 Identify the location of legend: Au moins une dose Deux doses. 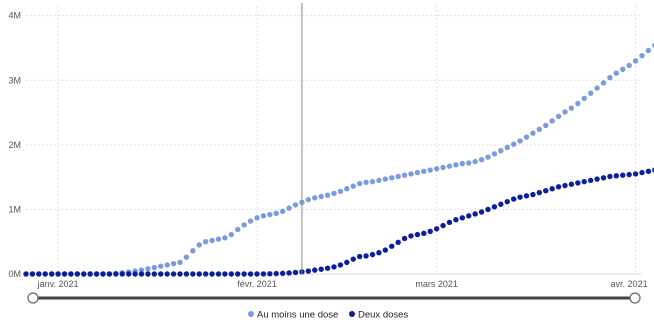
(328, 315).